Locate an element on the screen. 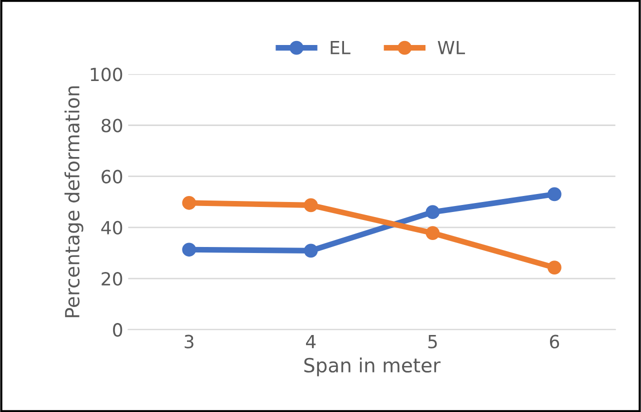  x-tick-label: 4 is located at coordinates (311, 341).